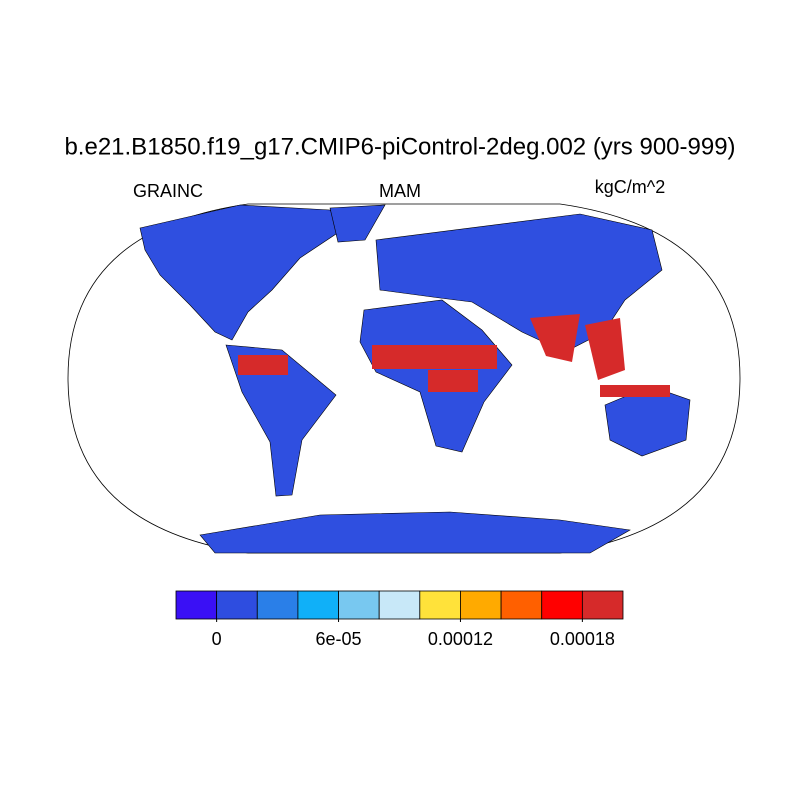 This screenshot has width=800, height=800. I want to click on colorbar-label: 0, so click(217, 639).